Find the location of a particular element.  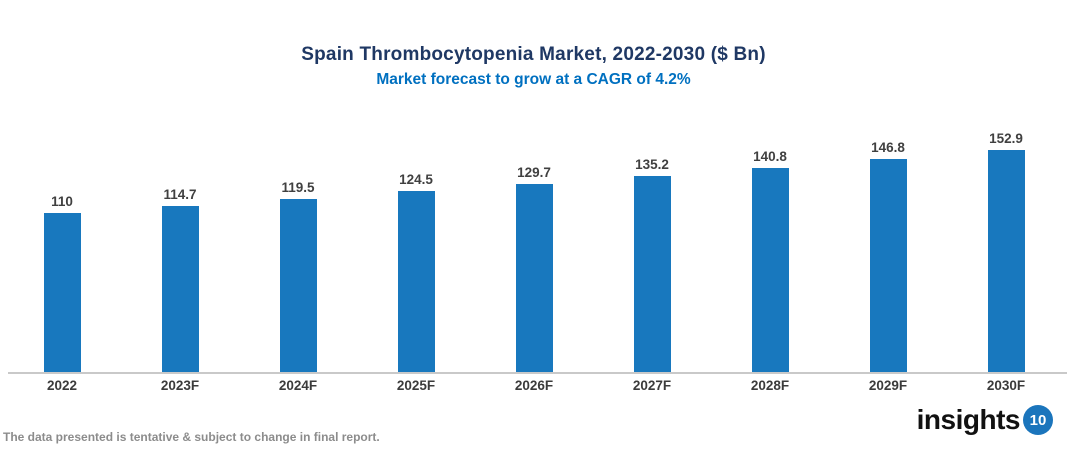

x-axis-label-2029F: 2029F is located at coordinates (888, 385).